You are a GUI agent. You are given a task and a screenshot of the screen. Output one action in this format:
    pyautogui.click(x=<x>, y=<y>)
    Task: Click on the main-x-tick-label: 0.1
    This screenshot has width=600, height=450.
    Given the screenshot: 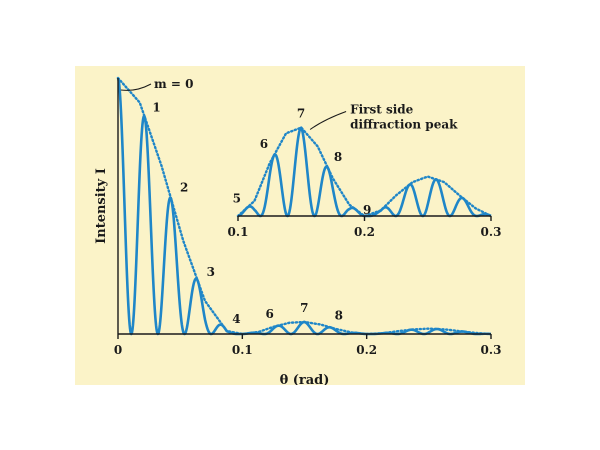 What is the action you would take?
    pyautogui.click(x=242, y=350)
    